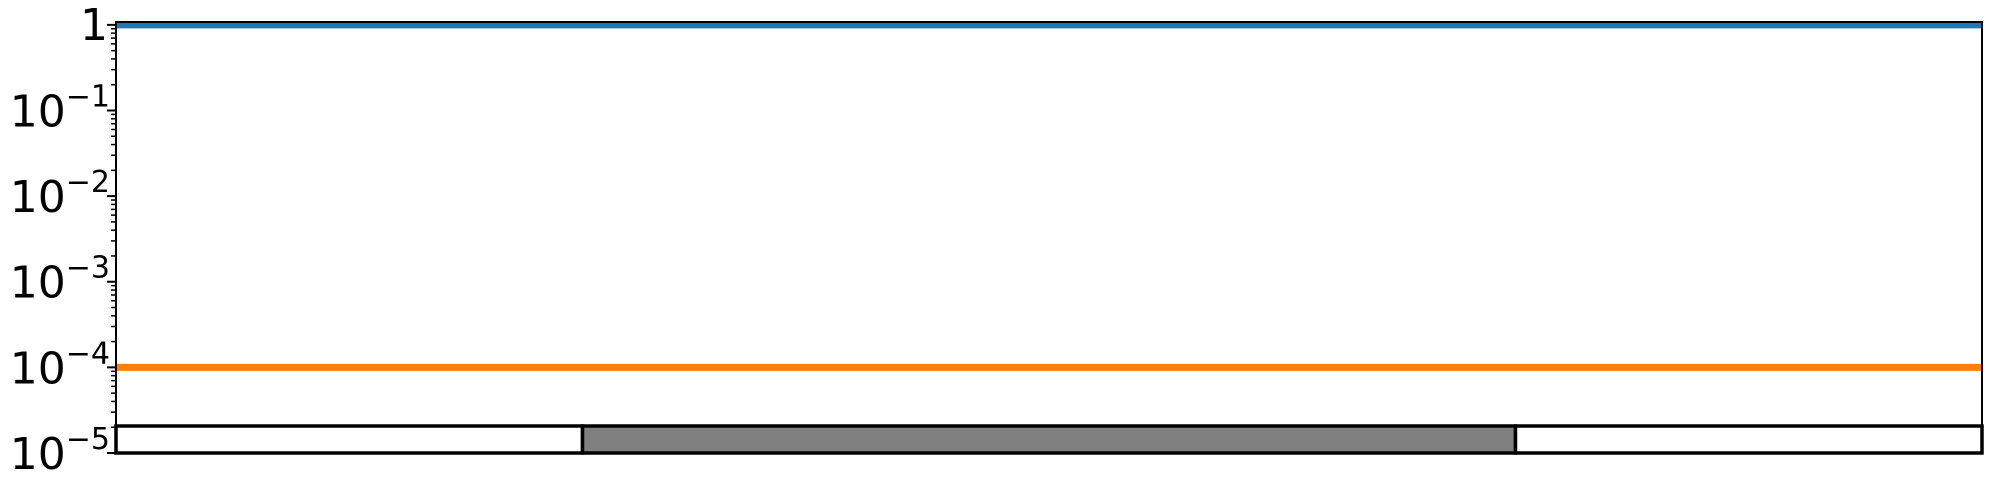 The width and height of the screenshot is (1990, 489). I want to click on y-tick-label: 10⁻¹, so click(60, 108).